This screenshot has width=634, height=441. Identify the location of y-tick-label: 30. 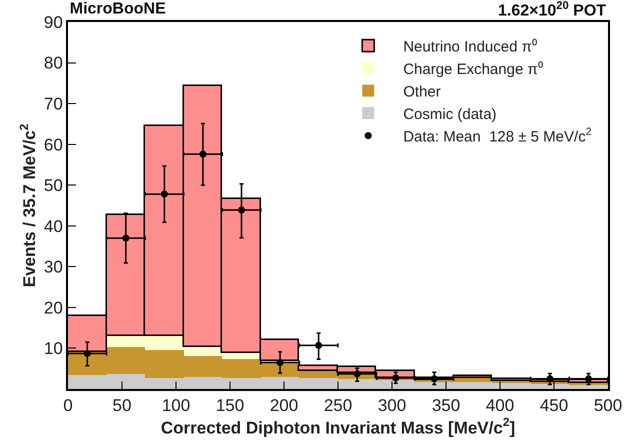
(53, 267).